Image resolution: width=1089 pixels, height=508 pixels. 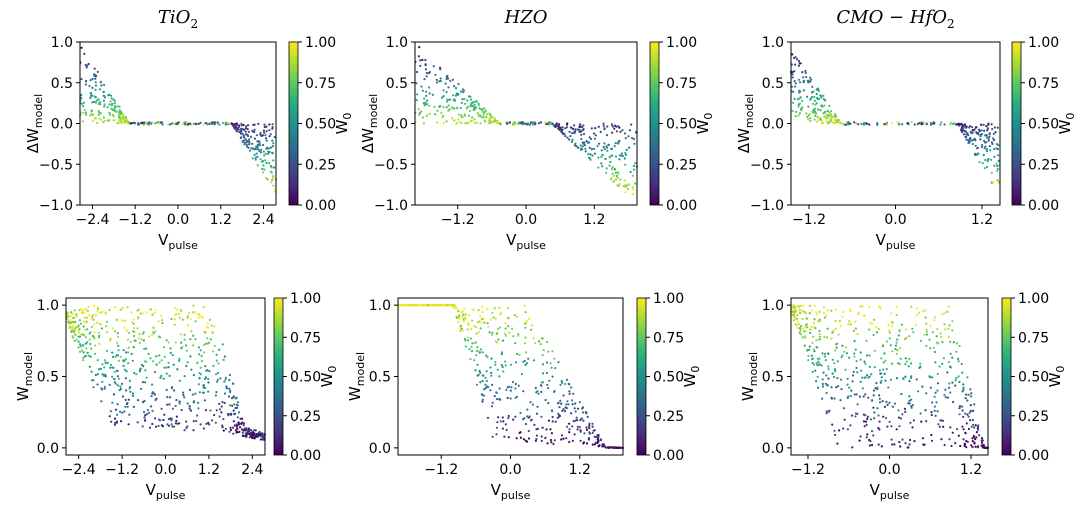 What do you see at coordinates (56, 206) in the screenshot?
I see `y-tick-label: −1.0` at bounding box center [56, 206].